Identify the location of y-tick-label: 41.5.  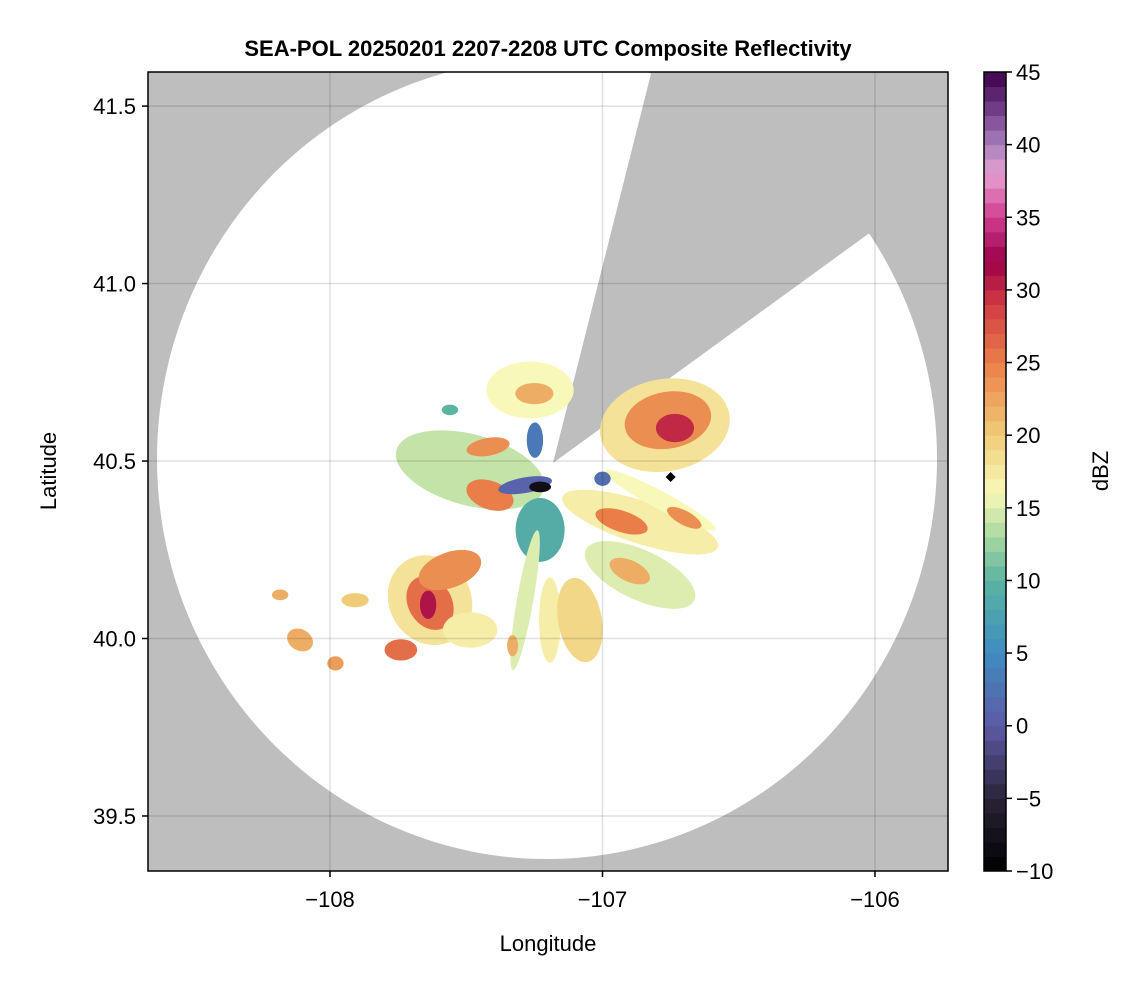
(114, 106).